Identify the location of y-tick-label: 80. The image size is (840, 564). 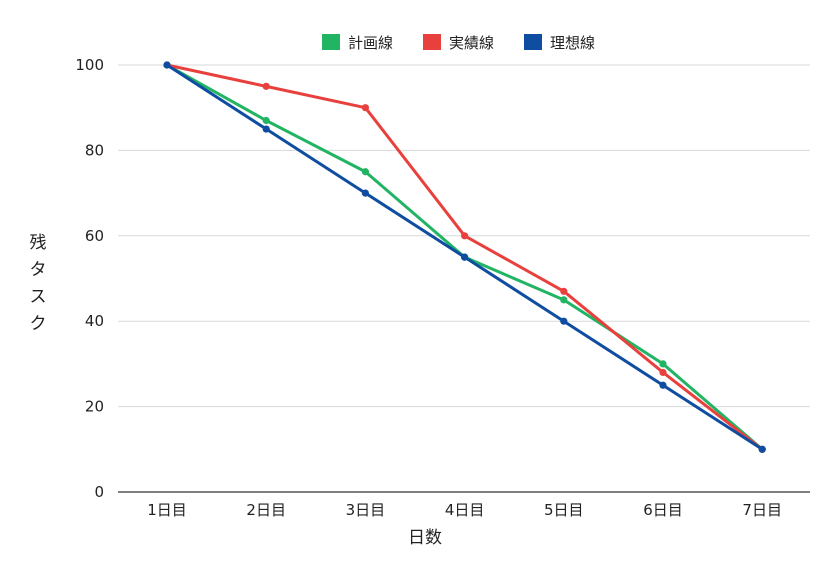
(94, 150).